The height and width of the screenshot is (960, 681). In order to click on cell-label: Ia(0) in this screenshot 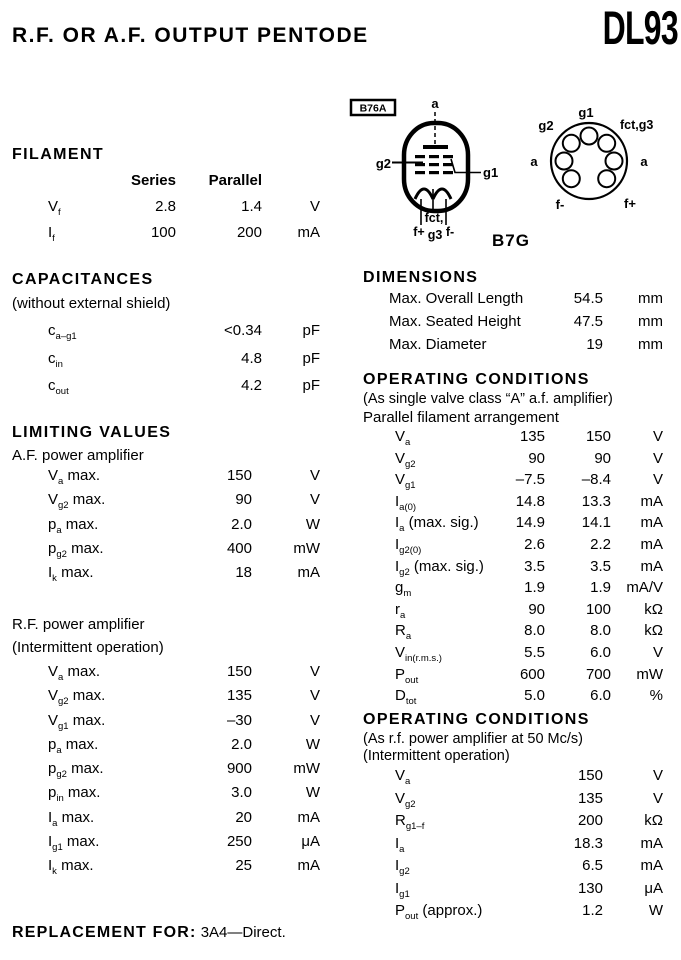, I will do `click(406, 502)`.